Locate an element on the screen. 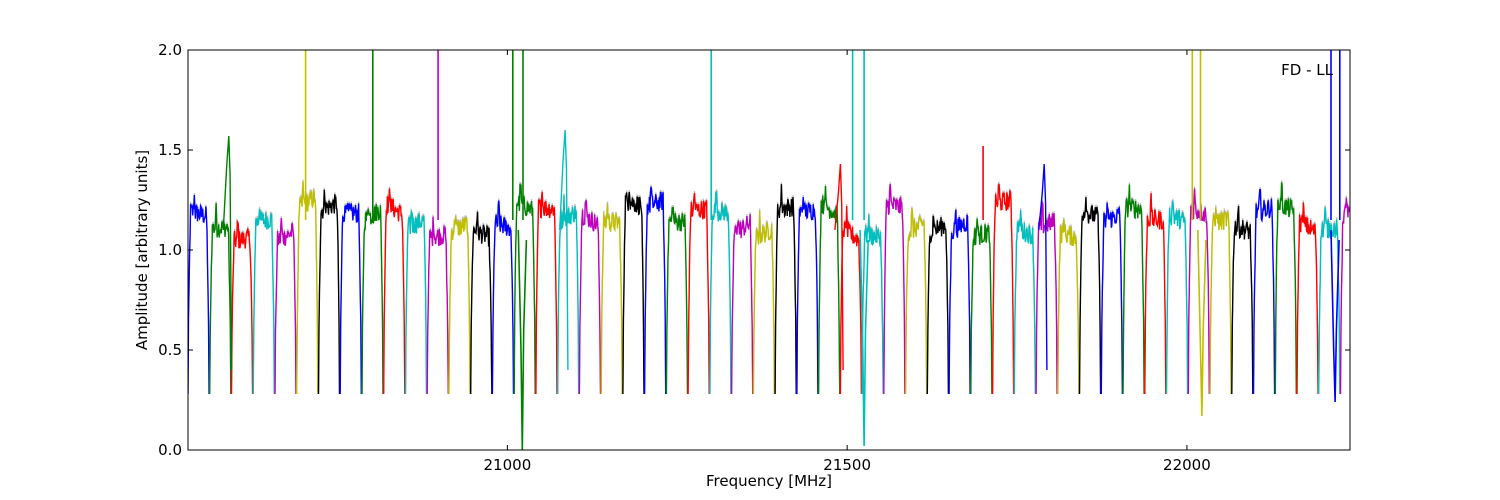 Image resolution: width=1500 pixels, height=500 pixels. x-tick-label: 21500 is located at coordinates (847, 465).